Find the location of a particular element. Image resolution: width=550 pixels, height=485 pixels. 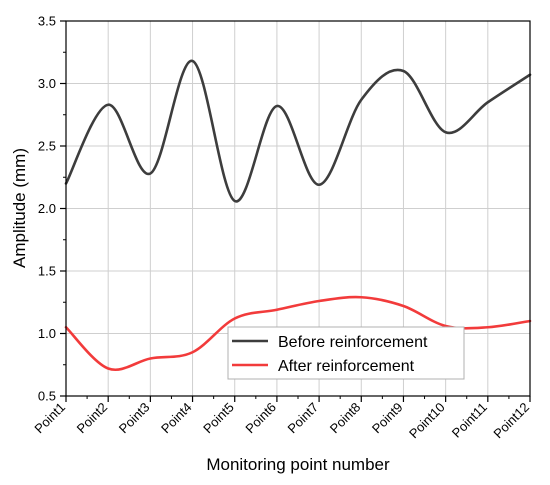

x-tick-label: Point5 is located at coordinates (218, 418).